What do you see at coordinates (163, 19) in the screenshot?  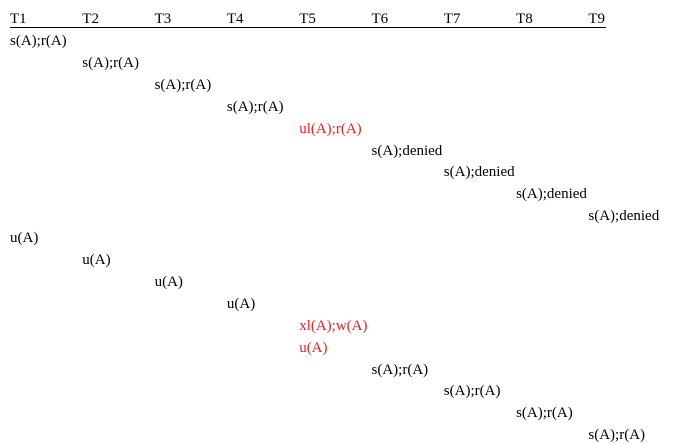 I see `column-header-t3: T3` at bounding box center [163, 19].